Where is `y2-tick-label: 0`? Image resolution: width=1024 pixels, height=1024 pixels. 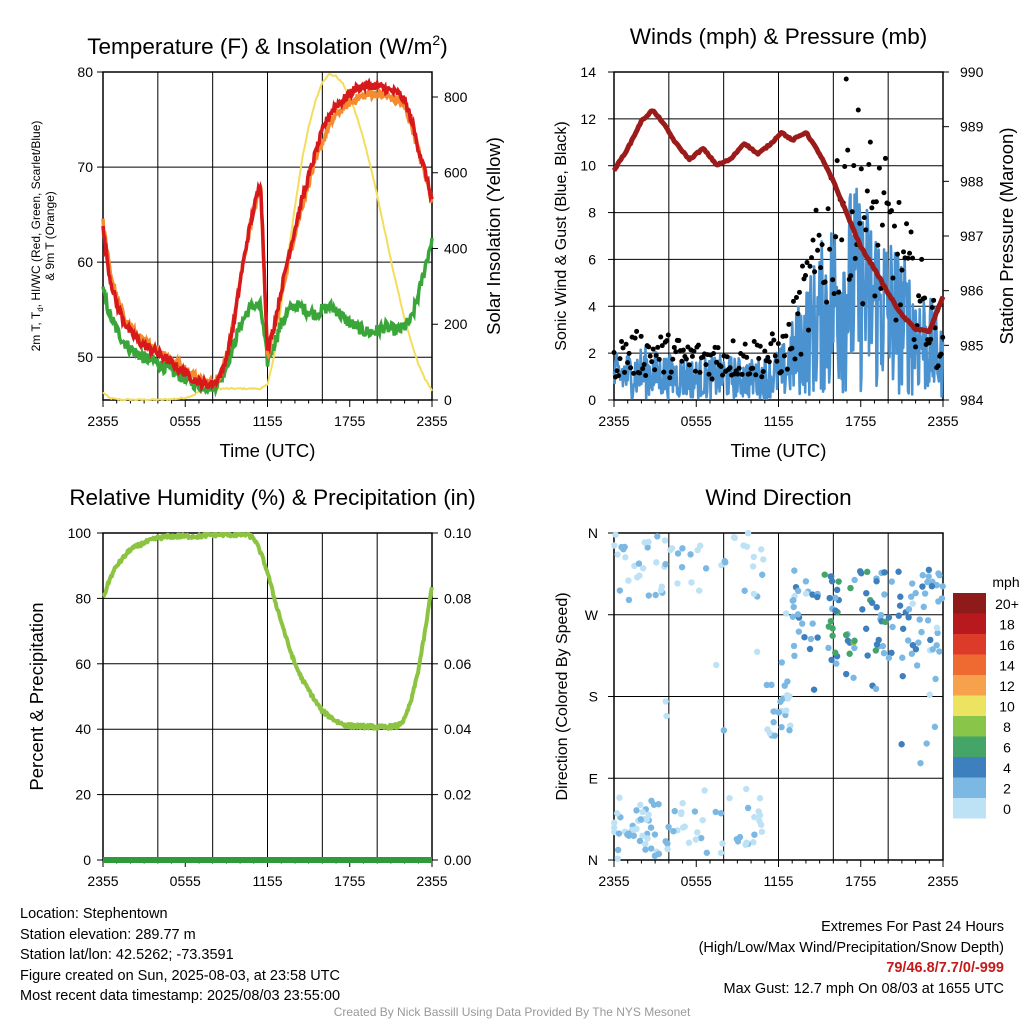
y2-tick-label: 0 is located at coordinates (448, 400).